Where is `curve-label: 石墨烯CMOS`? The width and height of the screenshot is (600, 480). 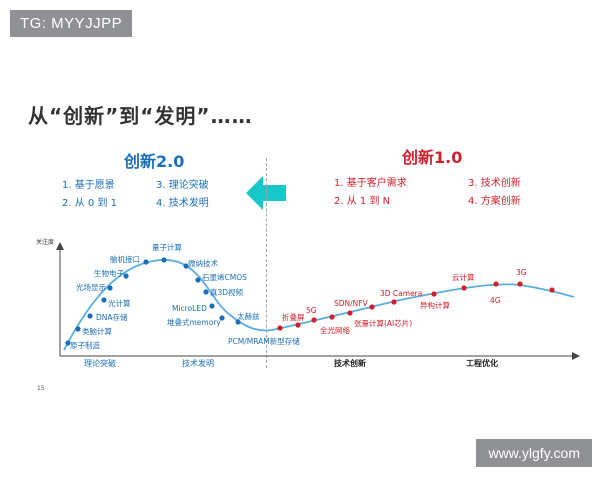 curve-label: 石墨烯CMOS is located at coordinates (224, 277).